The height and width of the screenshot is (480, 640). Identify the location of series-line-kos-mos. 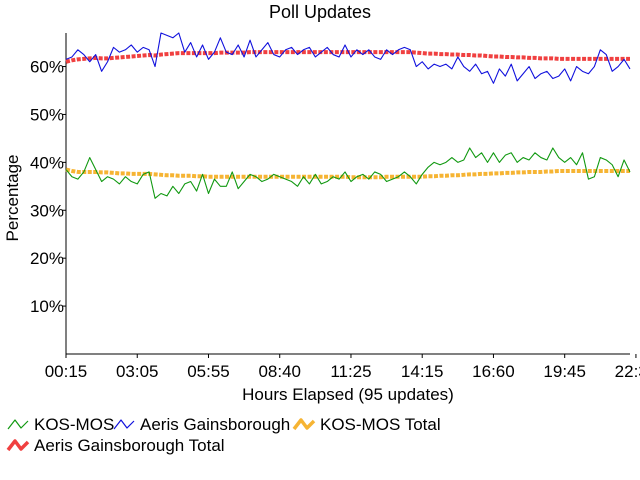
(348, 173).